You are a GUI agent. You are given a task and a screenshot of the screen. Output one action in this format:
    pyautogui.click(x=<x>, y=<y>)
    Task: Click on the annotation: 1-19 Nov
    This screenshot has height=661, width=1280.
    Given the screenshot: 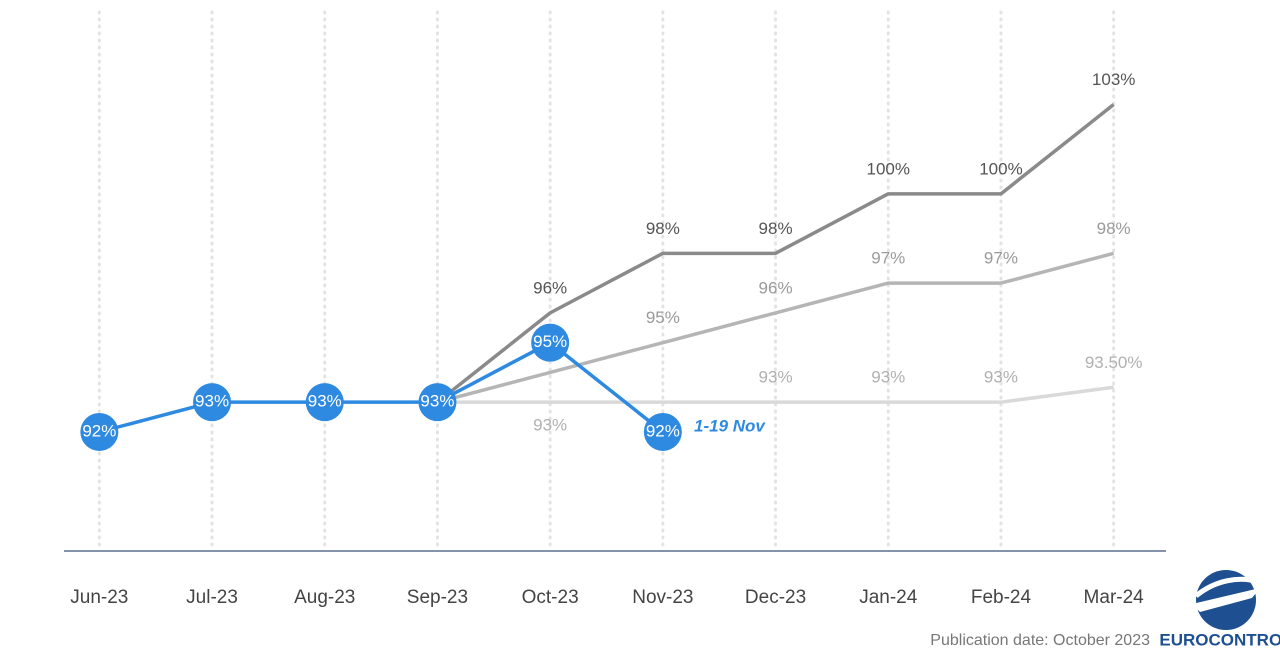 What is the action you would take?
    pyautogui.click(x=730, y=425)
    